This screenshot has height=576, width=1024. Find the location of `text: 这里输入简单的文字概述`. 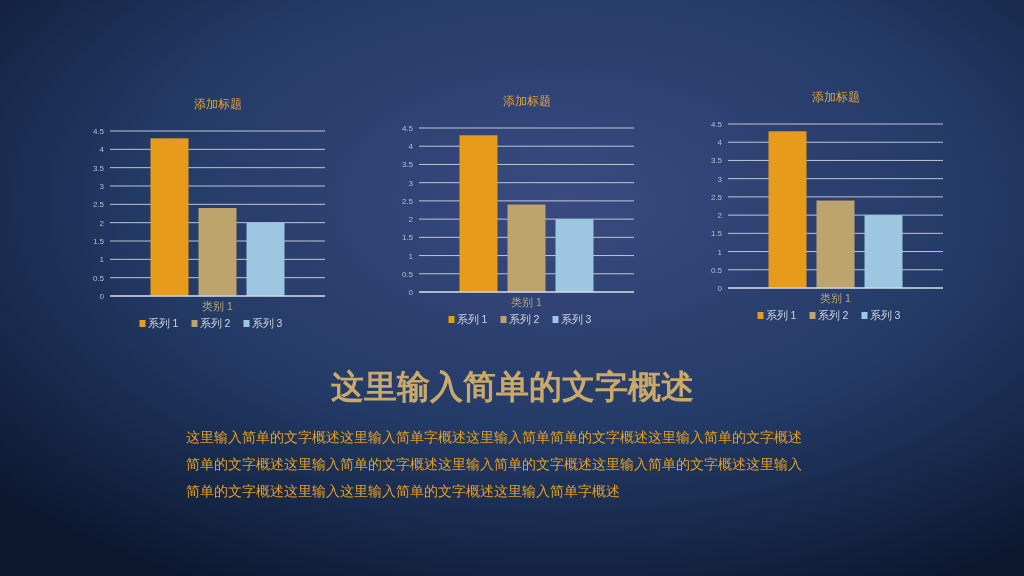

text: 这里输入简单的文字概述 is located at coordinates (512, 386).